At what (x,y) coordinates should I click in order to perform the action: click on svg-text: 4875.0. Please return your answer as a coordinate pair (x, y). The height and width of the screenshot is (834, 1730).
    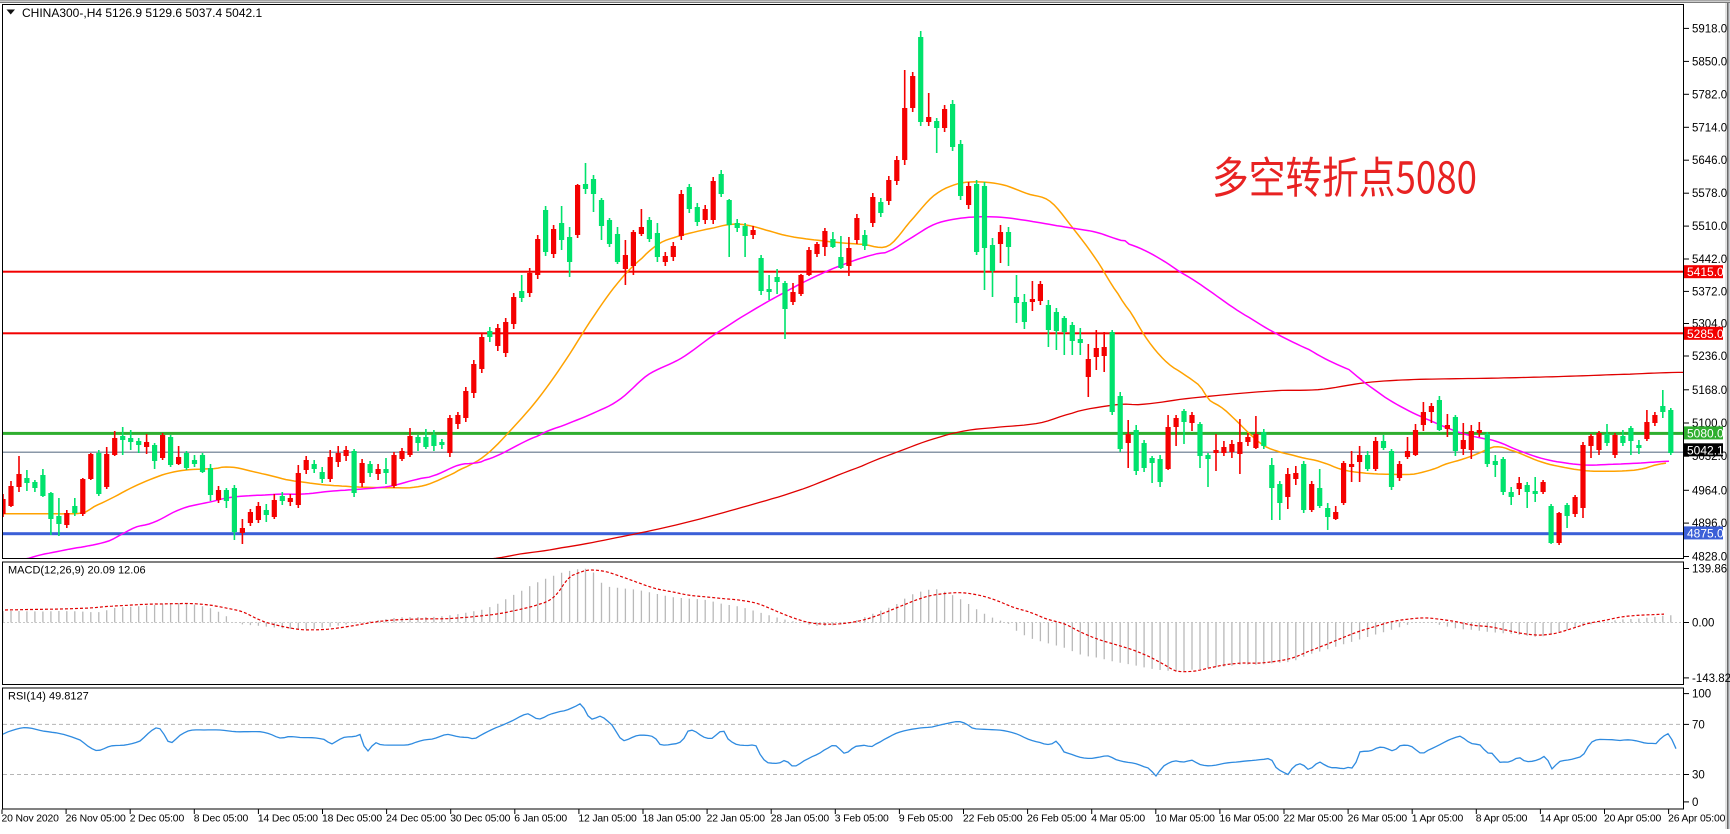
    Looking at the image, I should click on (1705, 533).